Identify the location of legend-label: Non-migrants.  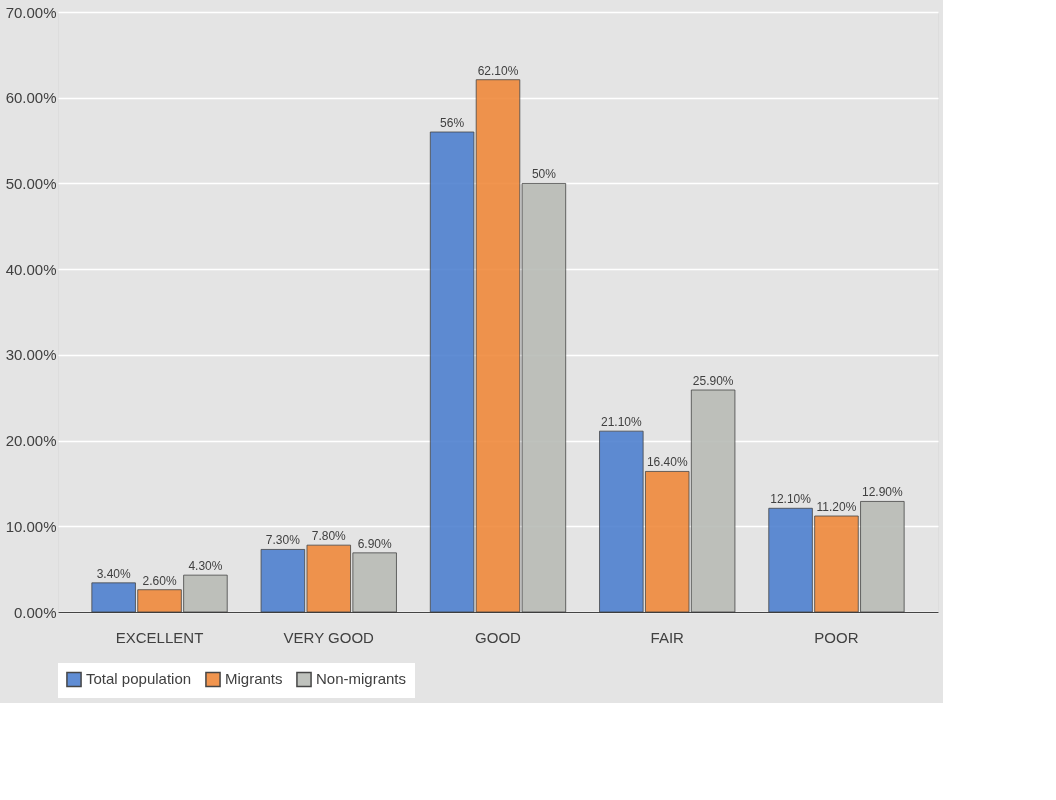
(361, 679).